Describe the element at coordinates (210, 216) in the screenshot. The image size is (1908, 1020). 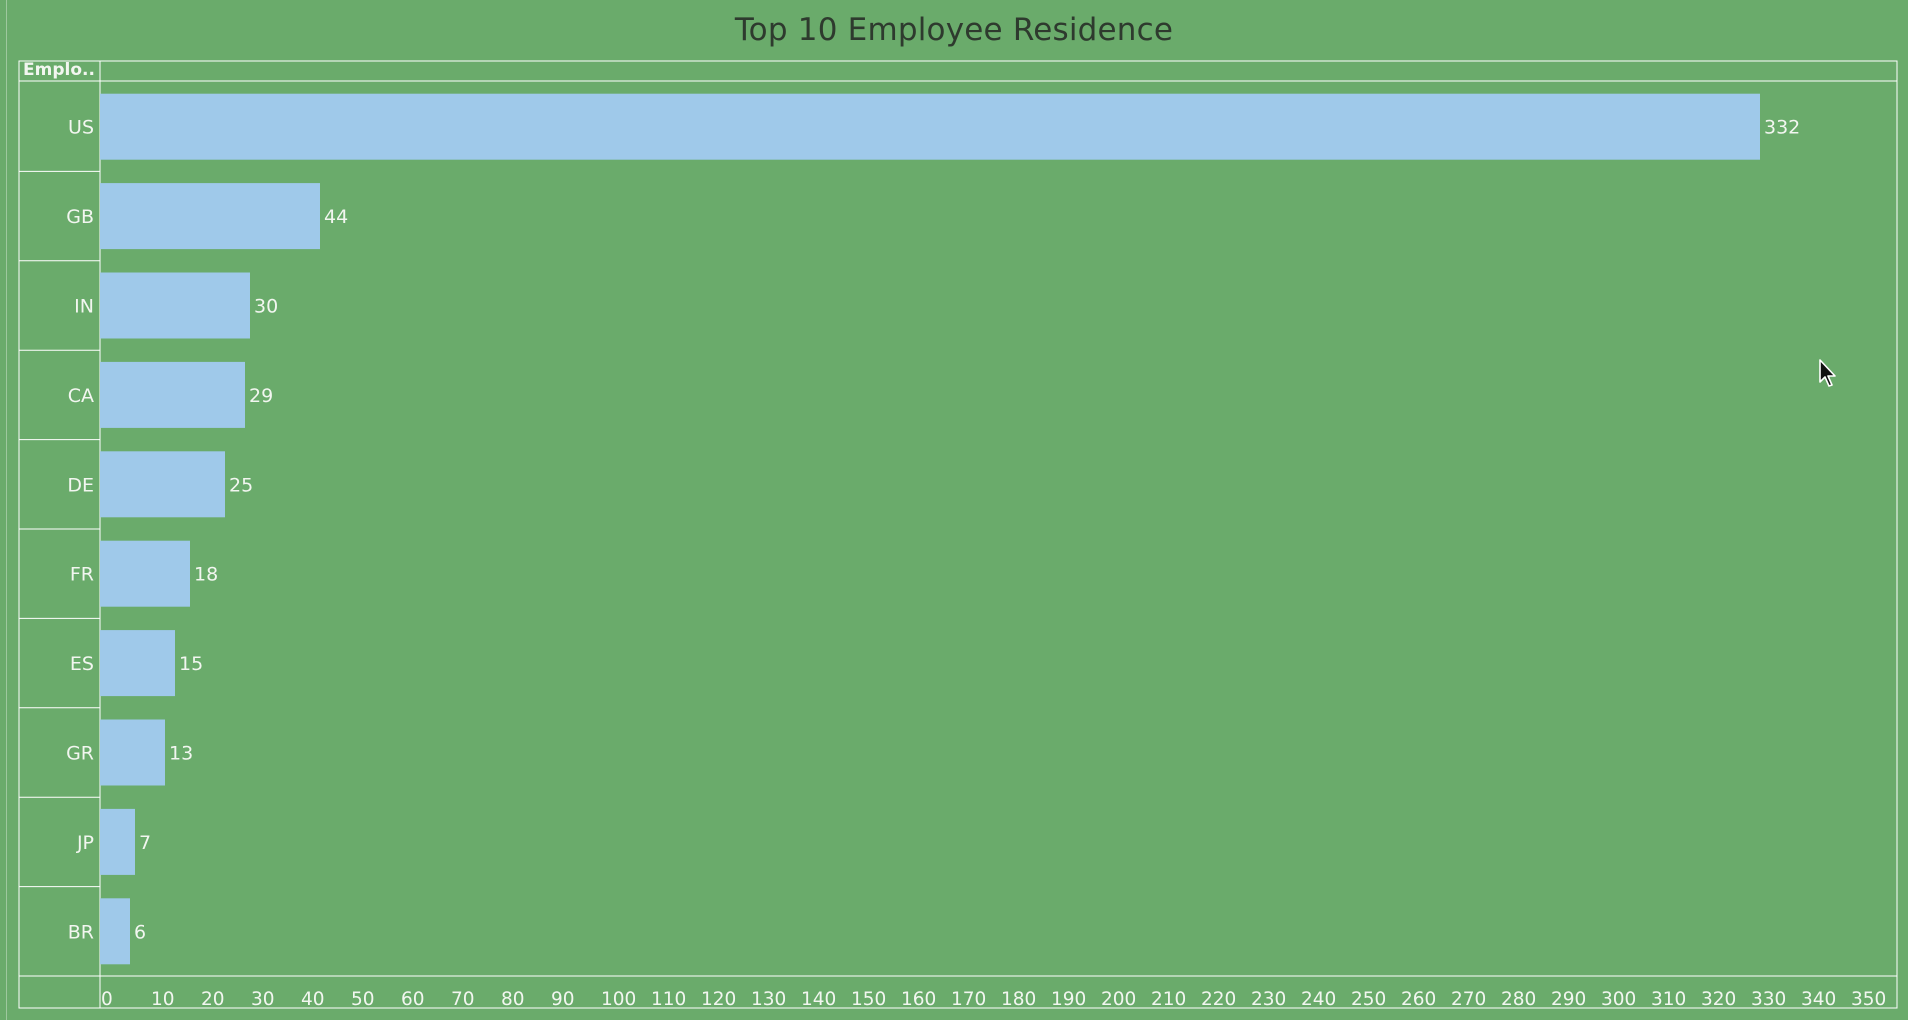
I see `bar-gb` at that location.